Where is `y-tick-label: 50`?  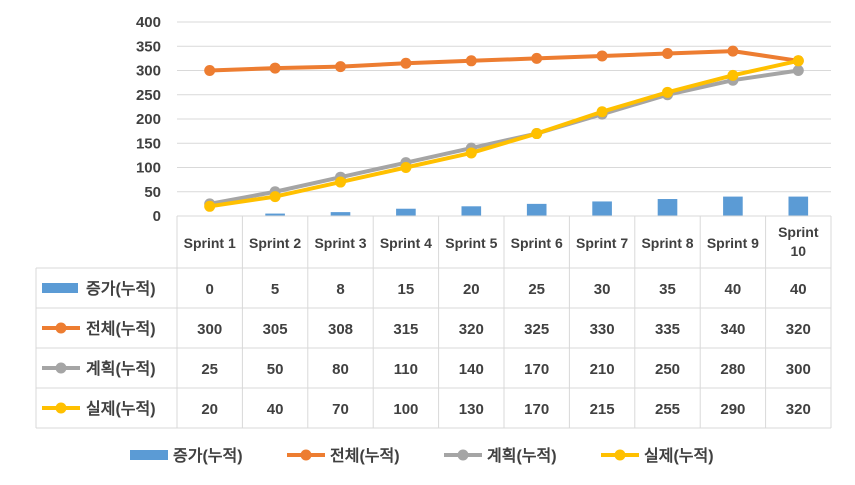 y-tick-label: 50 is located at coordinates (152, 192).